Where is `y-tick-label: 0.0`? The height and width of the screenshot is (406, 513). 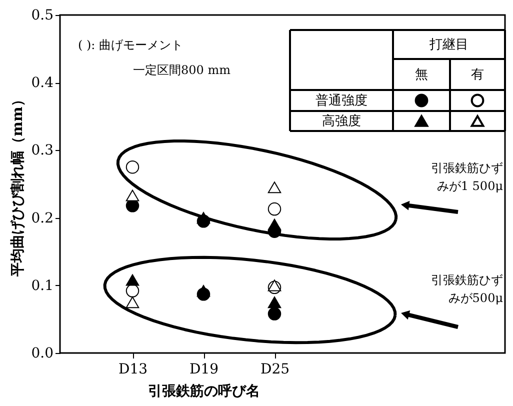
y-tick-label: 0.0 is located at coordinates (42, 354).